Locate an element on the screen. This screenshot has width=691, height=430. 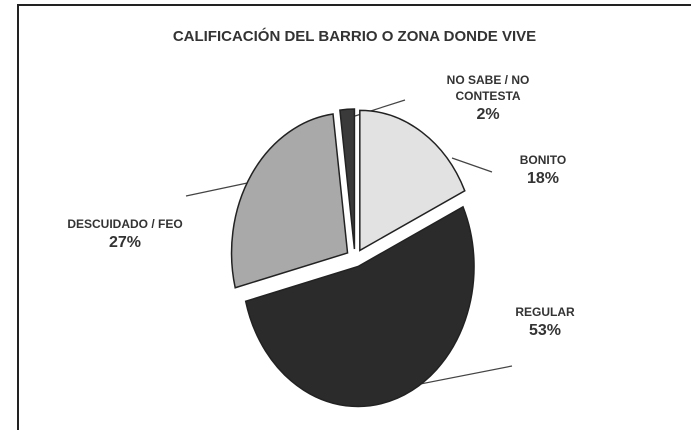
slice-label: REGULAR 53% is located at coordinates (545, 323).